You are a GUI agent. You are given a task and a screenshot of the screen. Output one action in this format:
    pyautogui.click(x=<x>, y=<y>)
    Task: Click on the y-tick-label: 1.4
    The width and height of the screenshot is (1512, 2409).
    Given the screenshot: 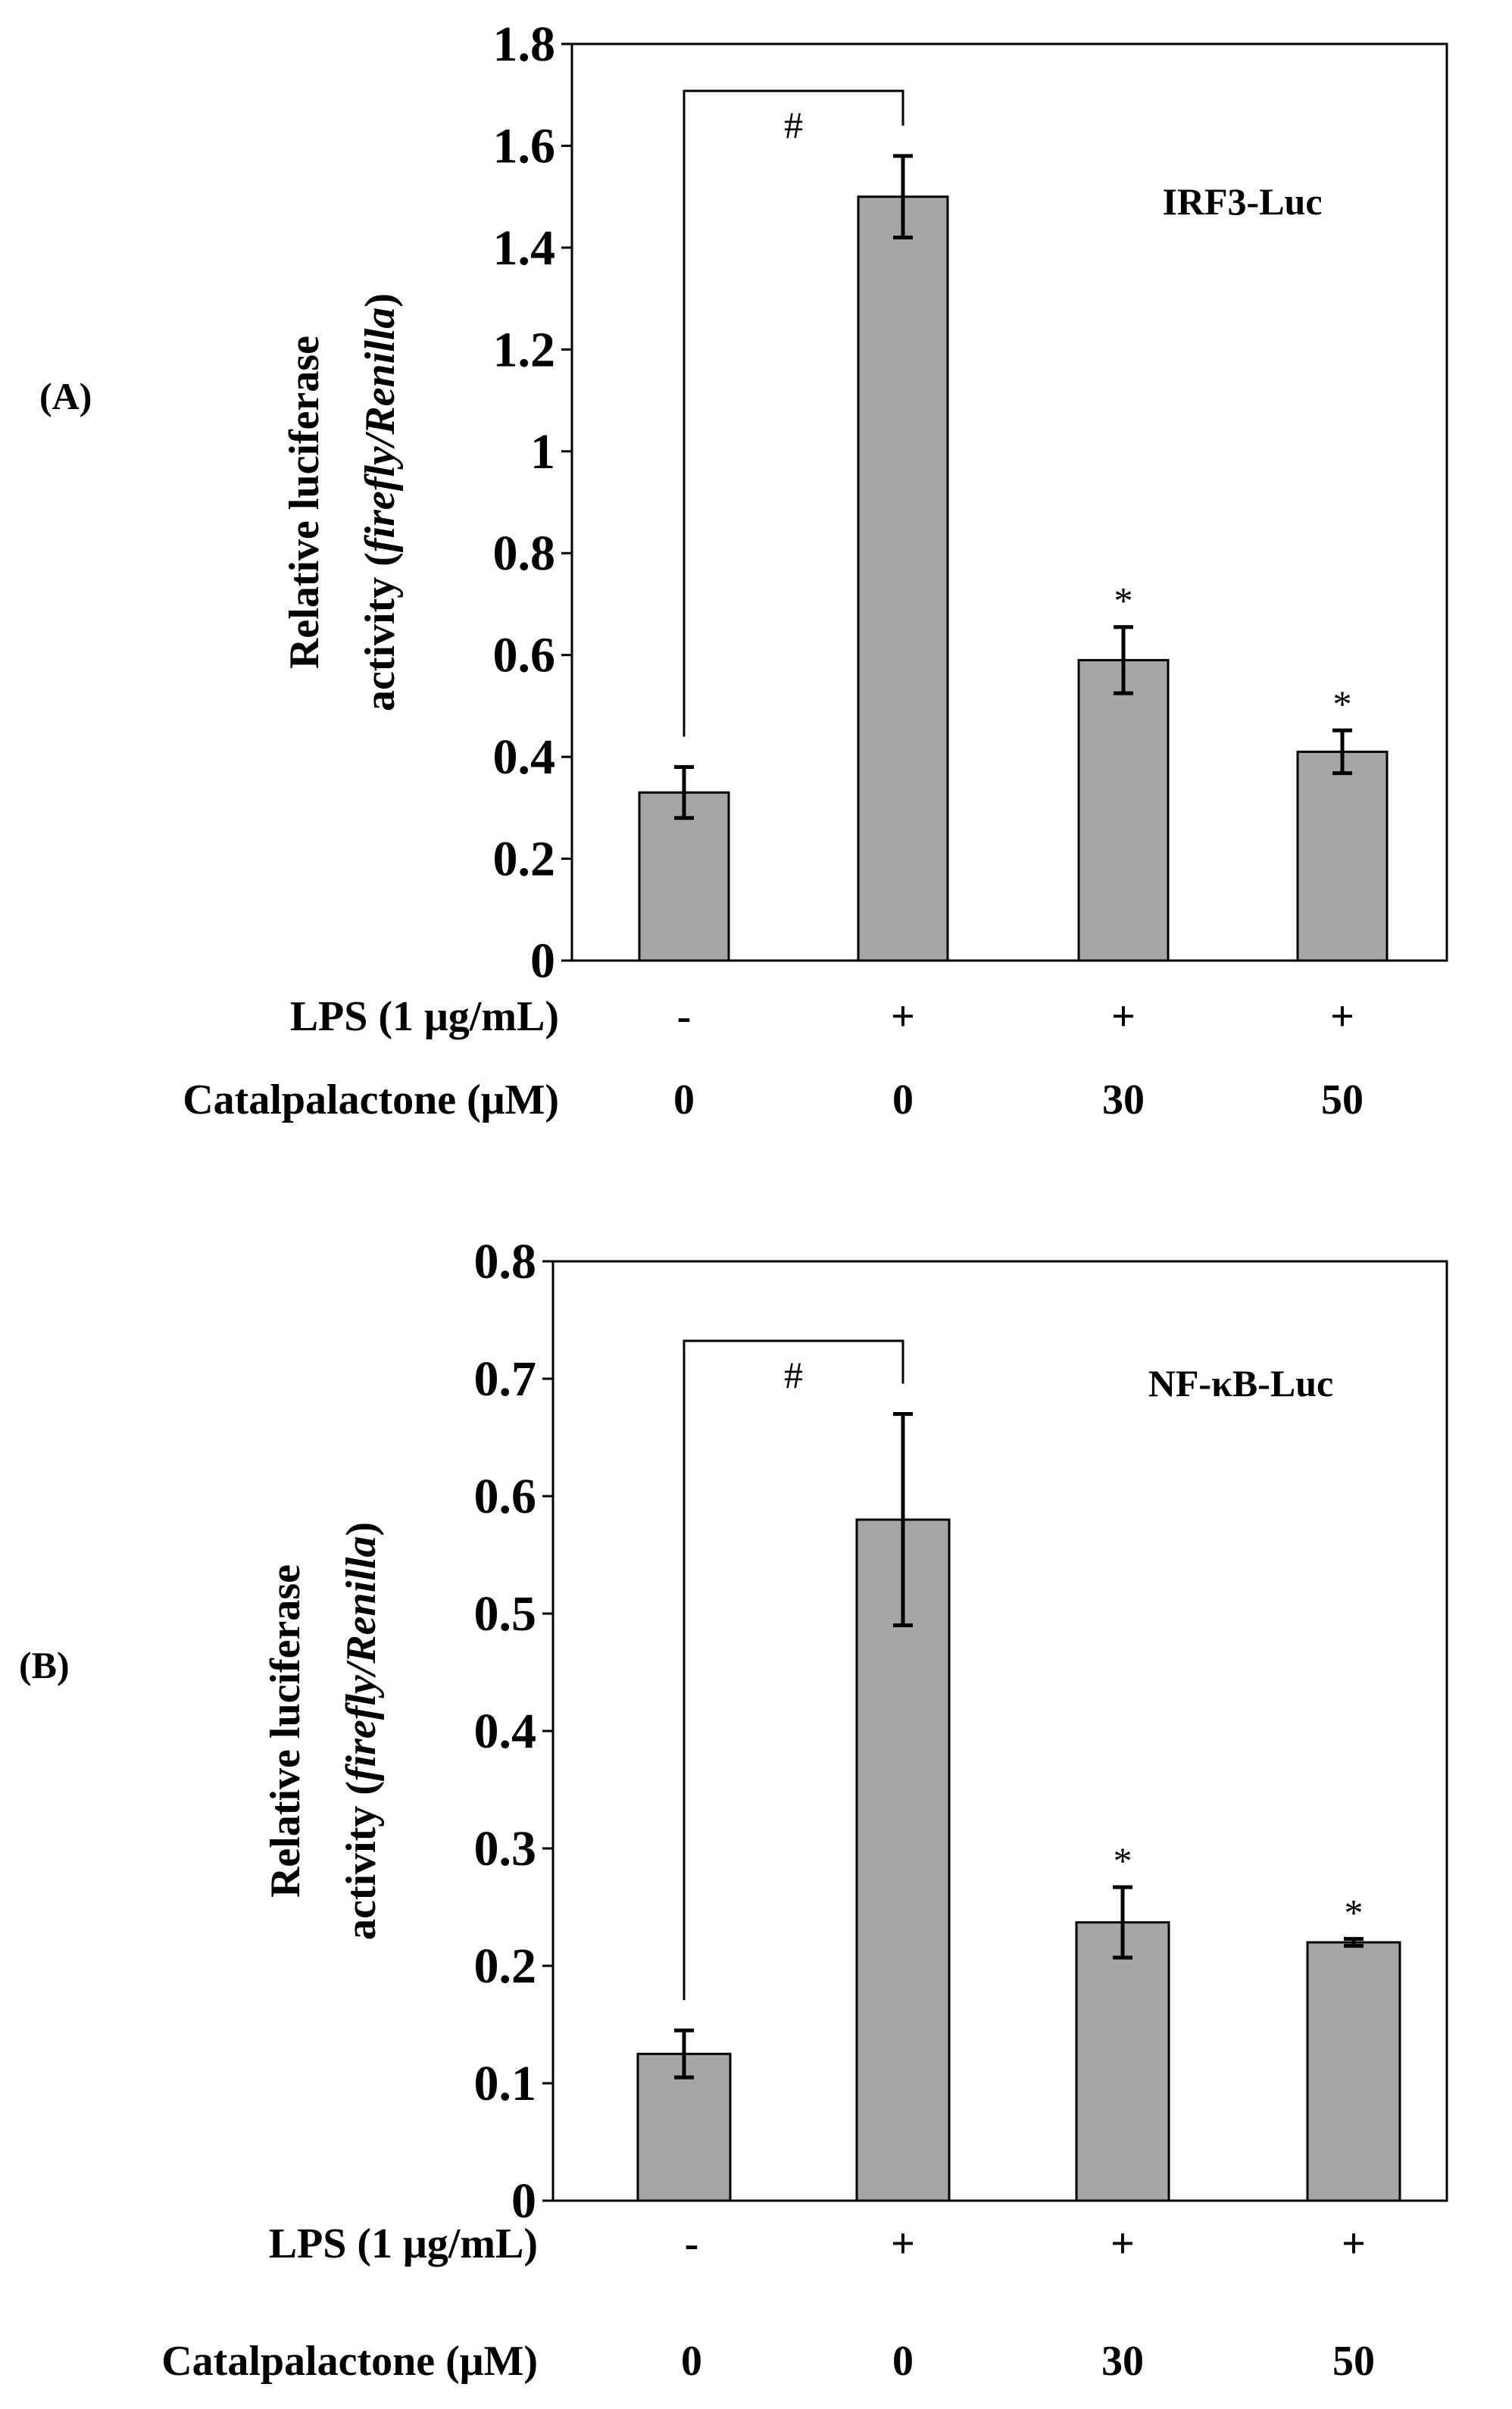 What is the action you would take?
    pyautogui.click(x=524, y=248)
    